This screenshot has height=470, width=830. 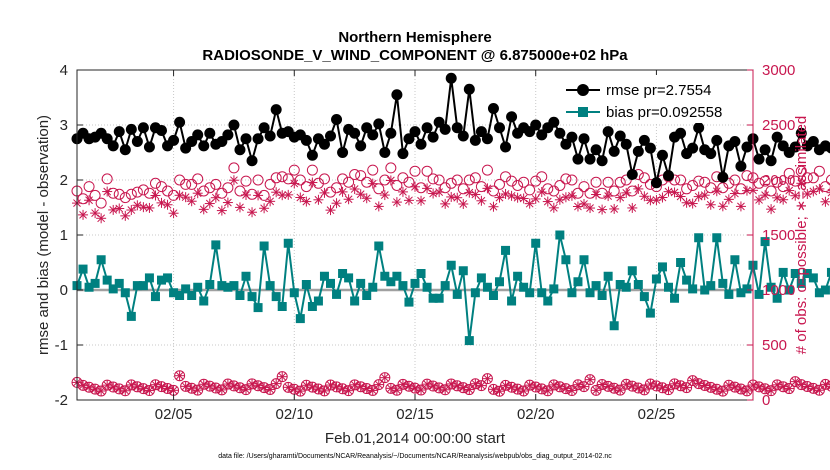 I want to click on legend-box, so click(x=654, y=99).